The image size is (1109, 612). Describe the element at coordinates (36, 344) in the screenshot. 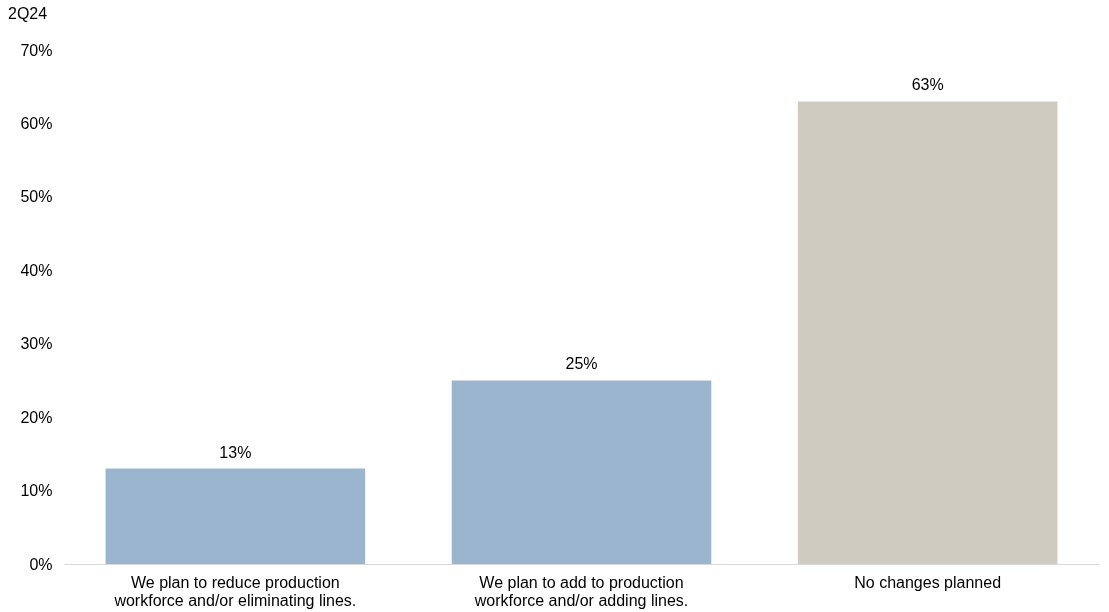

I see `y-tick-label: 30%` at that location.